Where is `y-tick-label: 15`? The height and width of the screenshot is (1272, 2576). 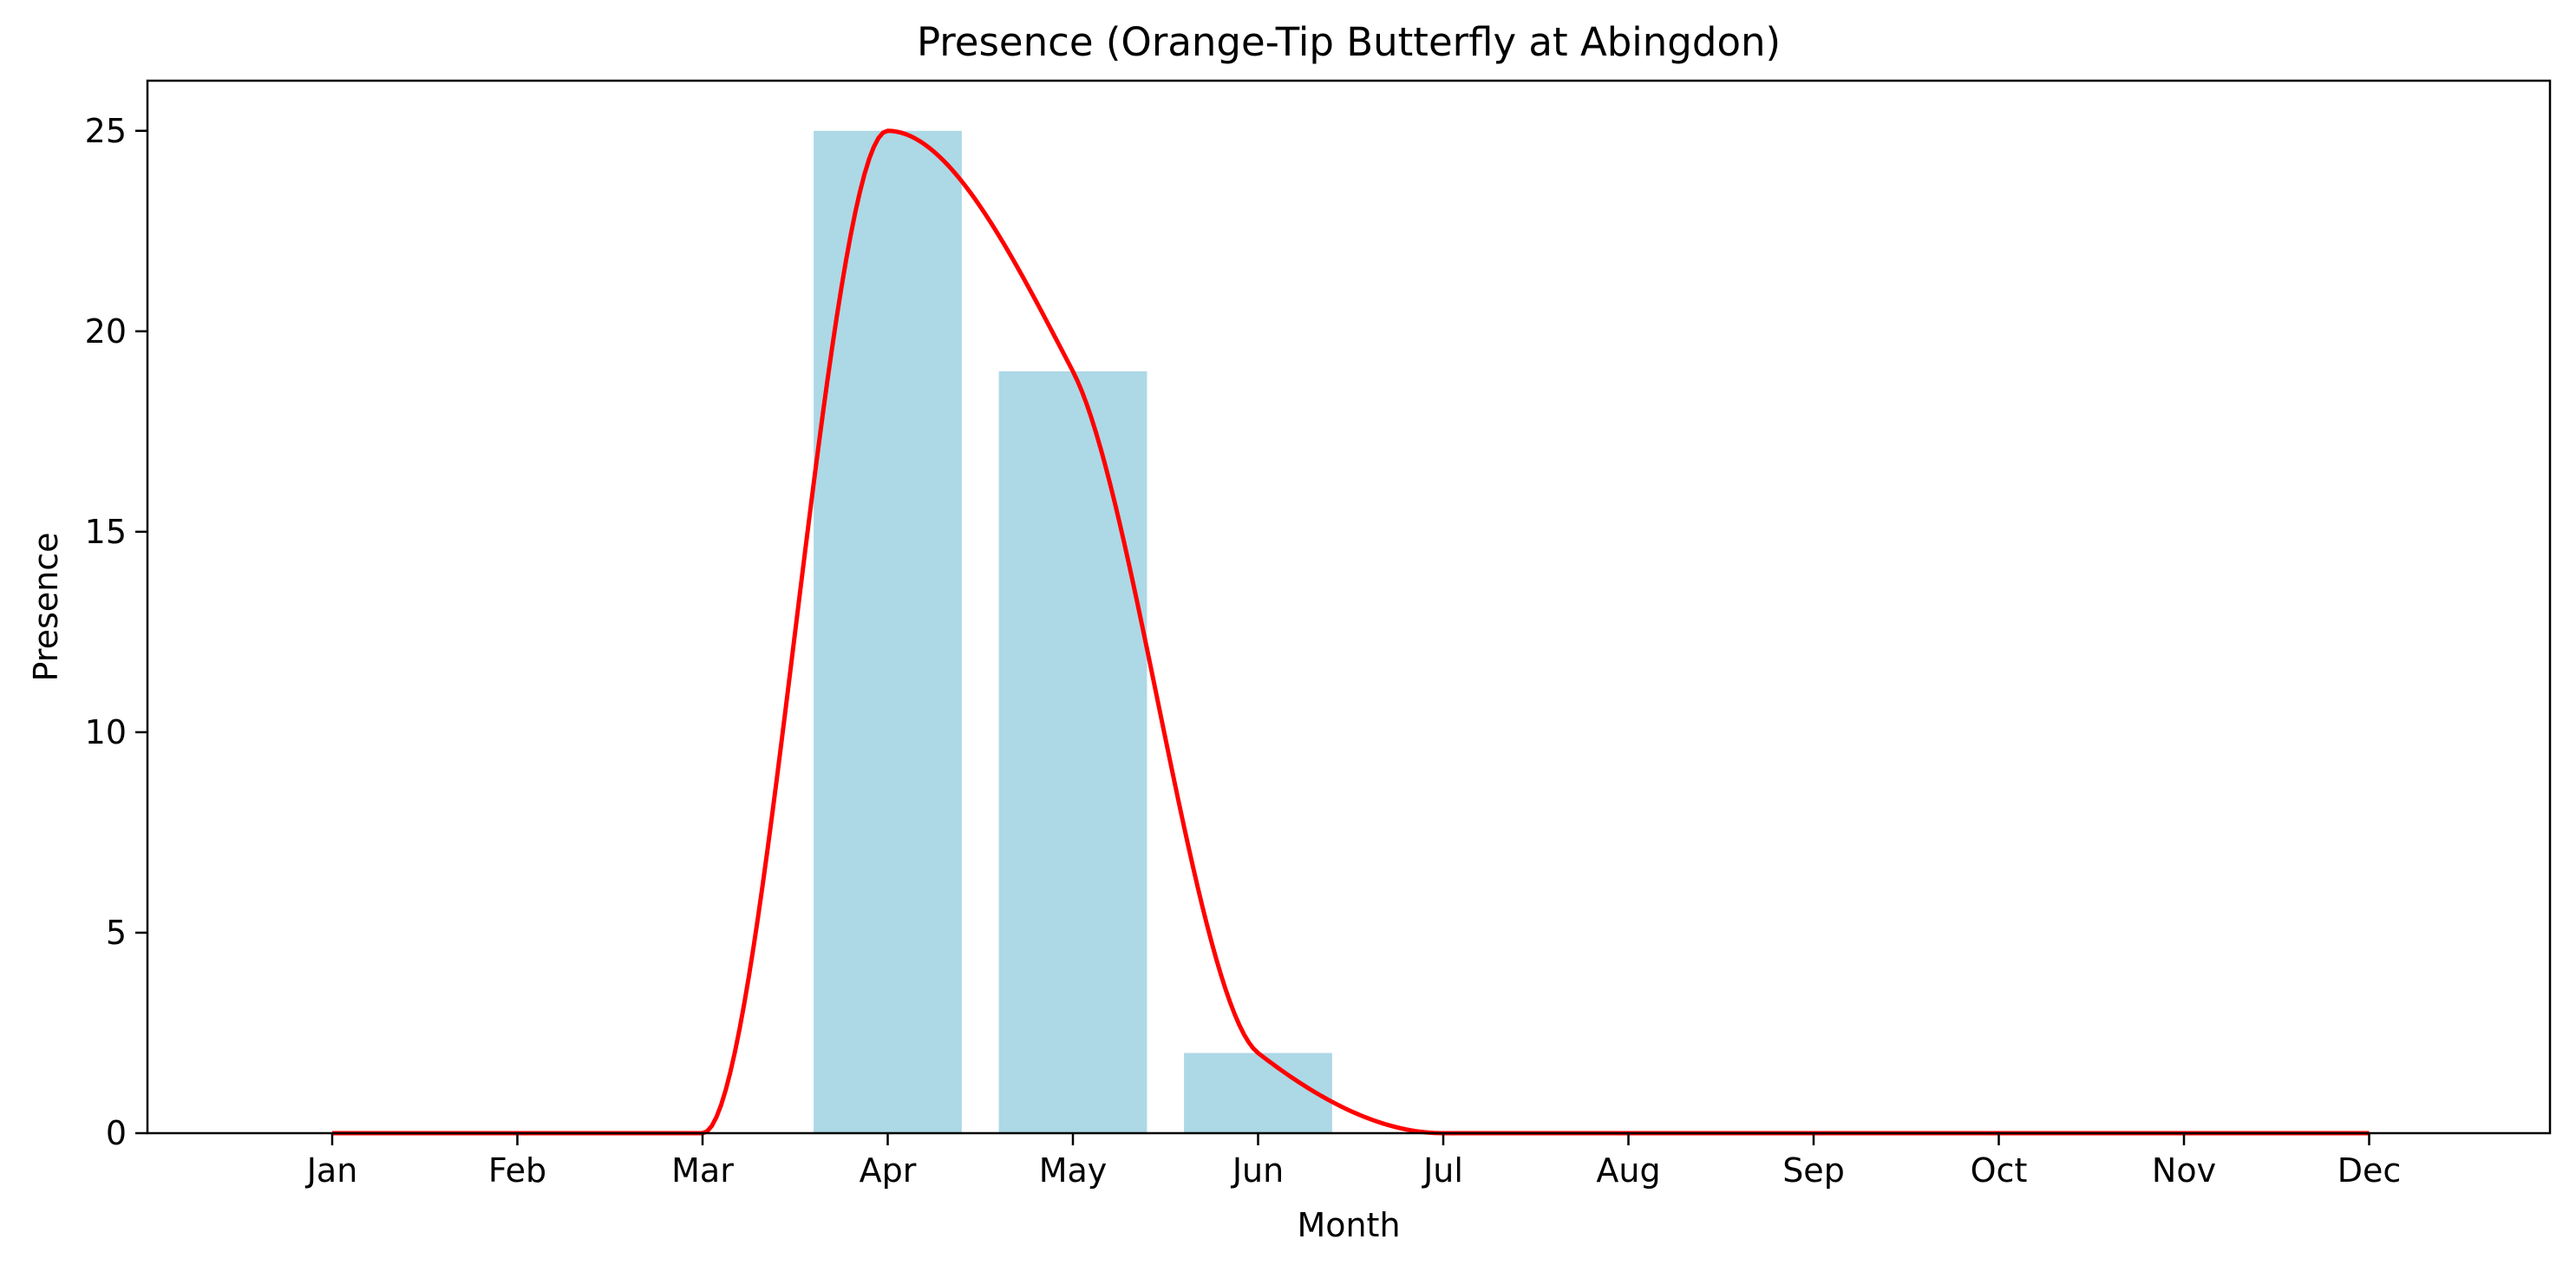 y-tick-label: 15 is located at coordinates (106, 532).